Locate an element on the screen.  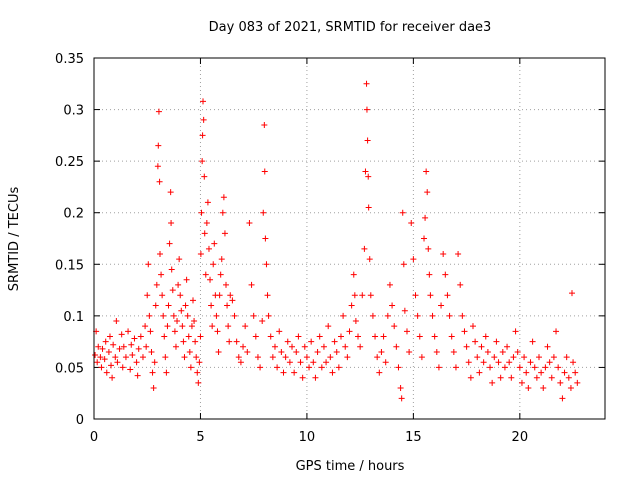
x-tick-label: 10 is located at coordinates (307, 437).